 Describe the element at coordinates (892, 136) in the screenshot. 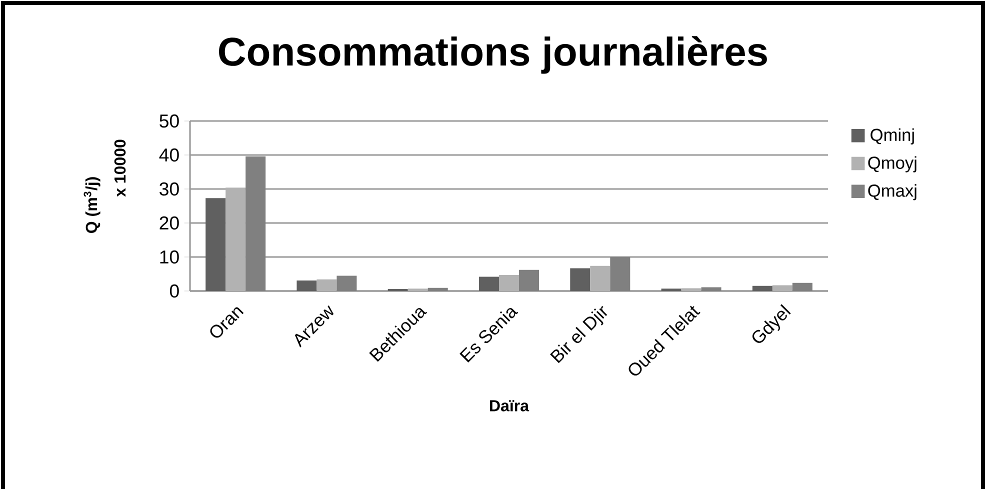

I see `legend-label: Qminj` at that location.